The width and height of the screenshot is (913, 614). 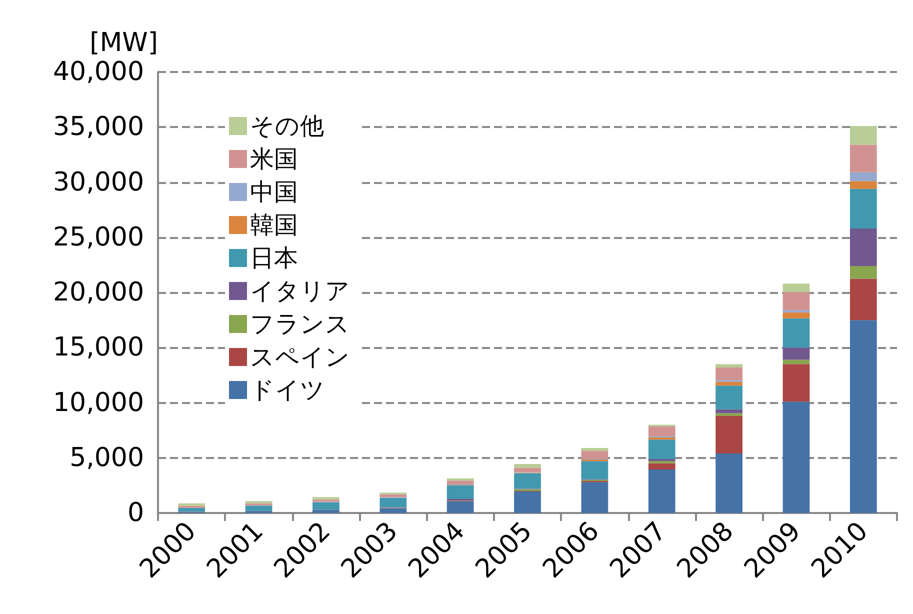 What do you see at coordinates (107, 457) in the screenshot?
I see `y-tick-label: 5,000` at bounding box center [107, 457].